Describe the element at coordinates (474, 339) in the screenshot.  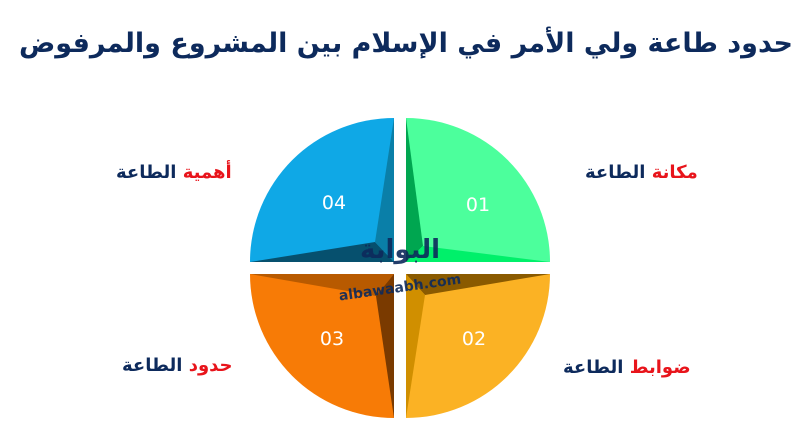
I see `segment-number: 02` at that location.